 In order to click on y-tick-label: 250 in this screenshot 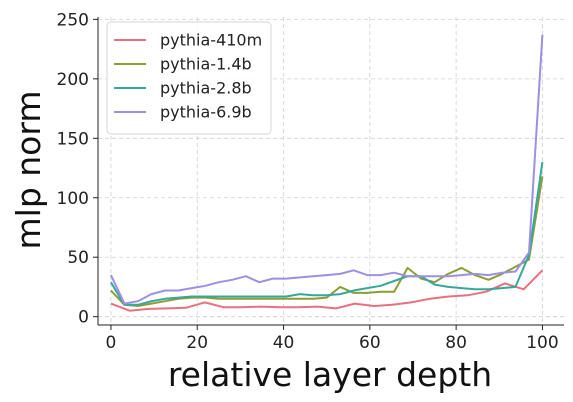, I will do `click(73, 20)`.